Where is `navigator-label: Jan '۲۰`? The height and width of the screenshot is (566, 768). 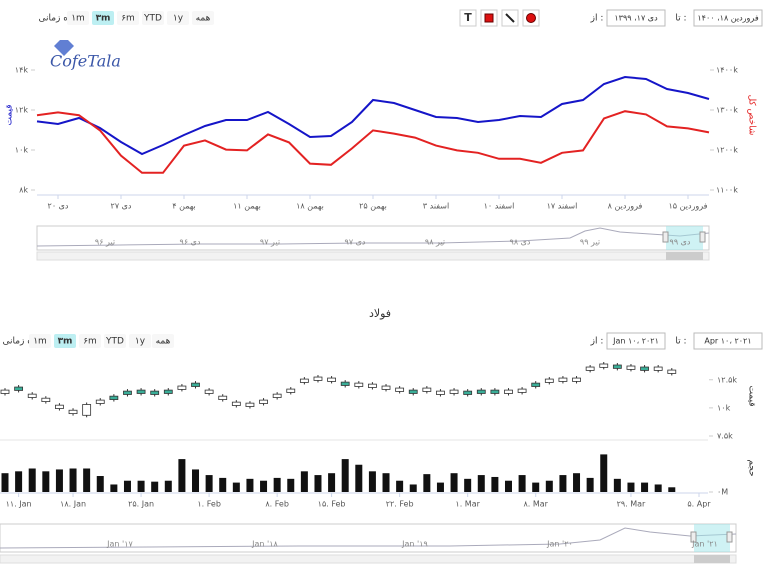
navigator-label: Jan '۲۰ is located at coordinates (559, 544).